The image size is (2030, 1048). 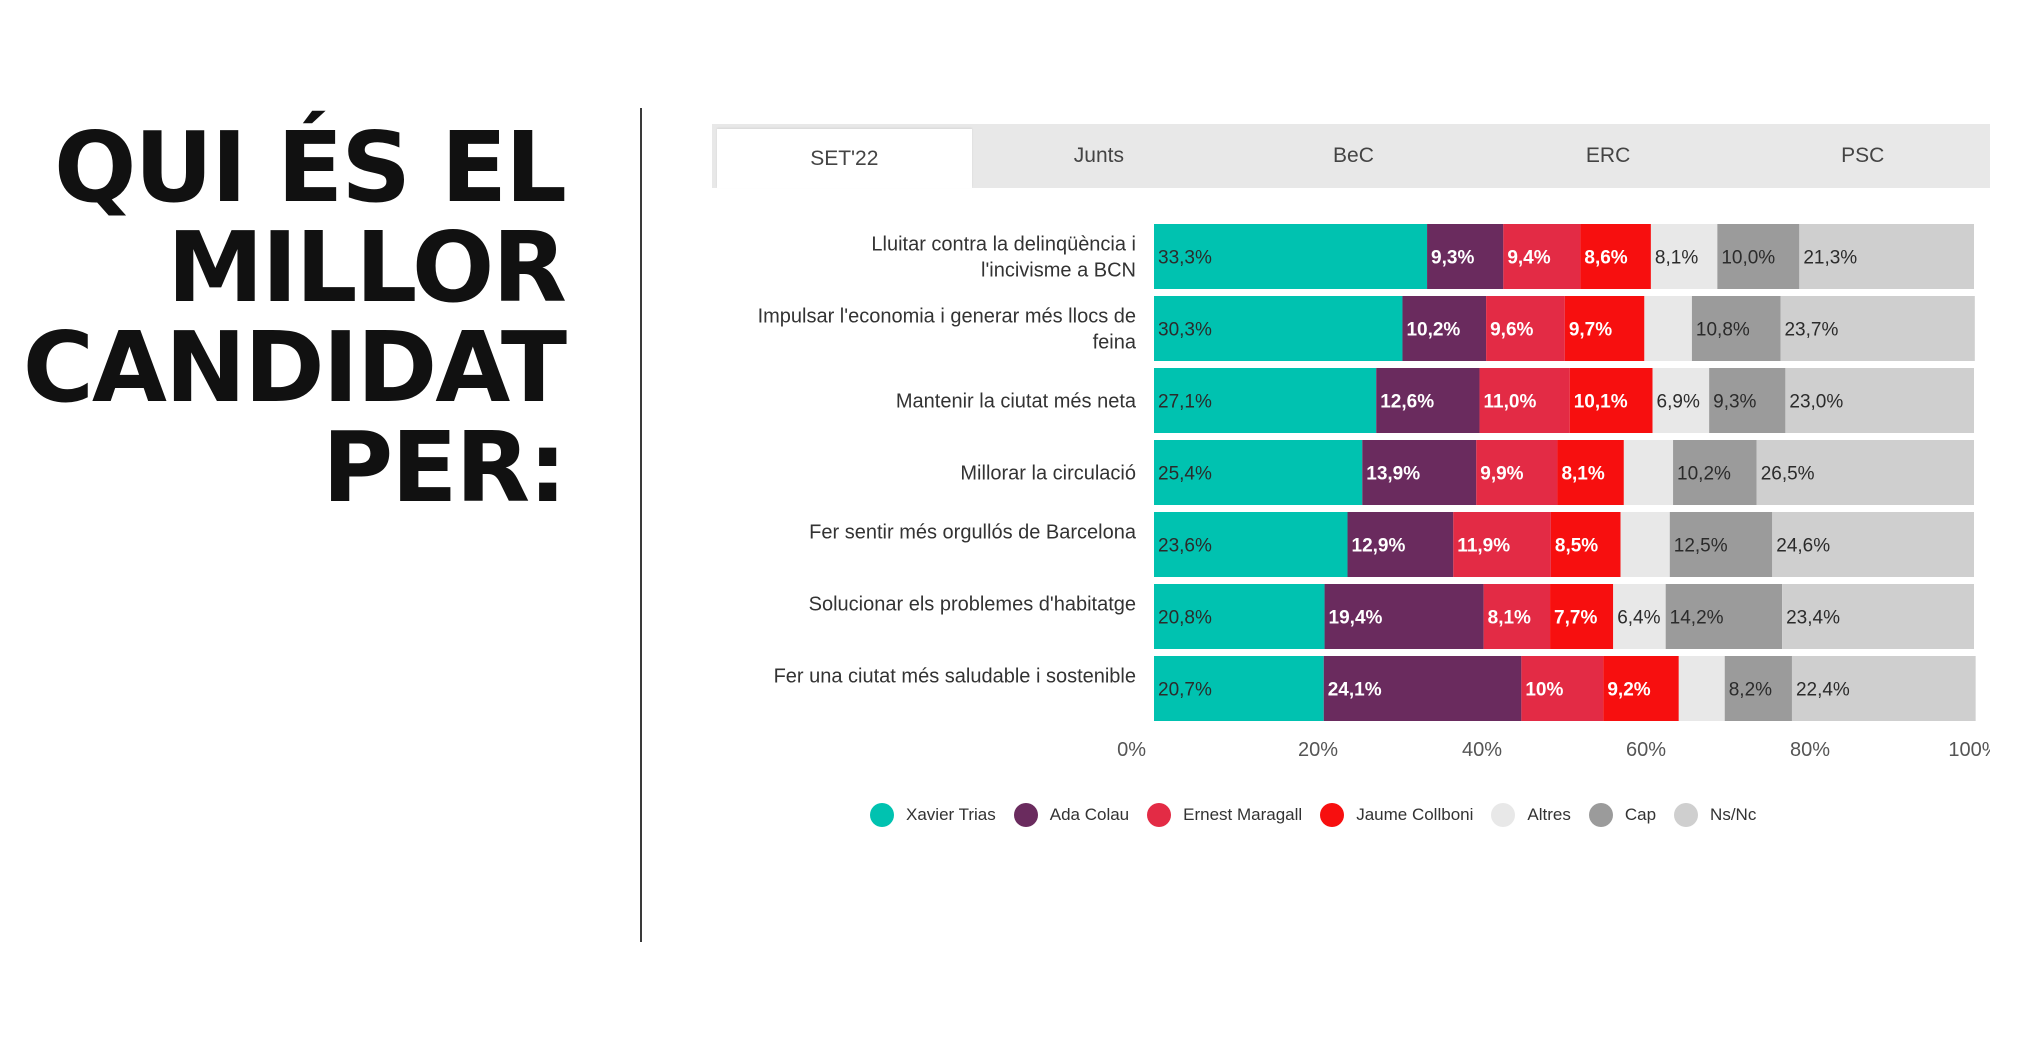 What do you see at coordinates (1863, 155) in the screenshot?
I see `tab-psc: PSC` at bounding box center [1863, 155].